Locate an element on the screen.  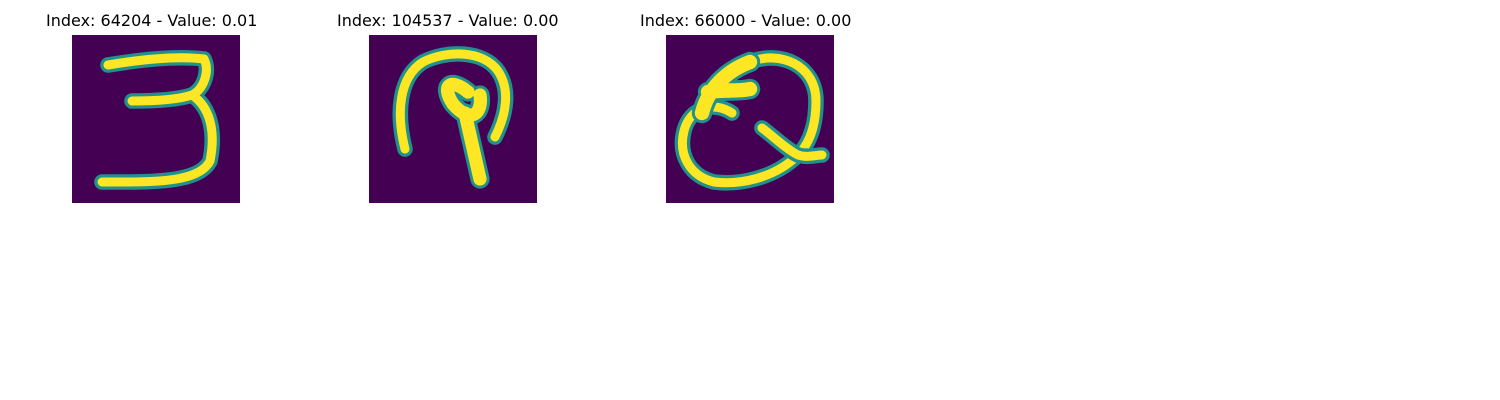
panel-2-digit-image is located at coordinates (453, 119).